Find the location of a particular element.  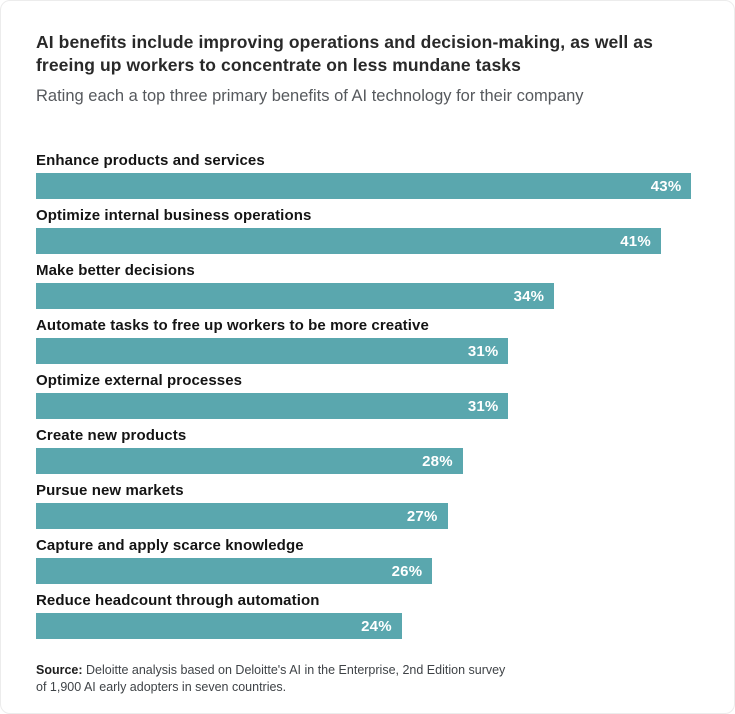

bar-value-label: 41% is located at coordinates (635, 241).